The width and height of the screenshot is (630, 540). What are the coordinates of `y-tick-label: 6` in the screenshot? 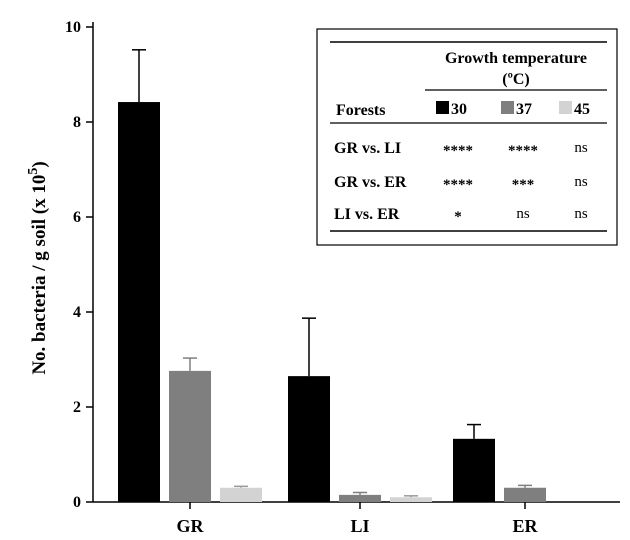 It's located at (77, 217).